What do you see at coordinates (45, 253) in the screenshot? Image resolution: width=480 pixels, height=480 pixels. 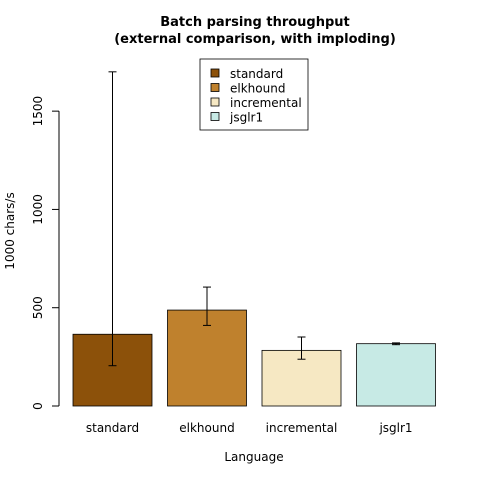 I see `y-axis: 0 500 1000 1500` at bounding box center [45, 253].